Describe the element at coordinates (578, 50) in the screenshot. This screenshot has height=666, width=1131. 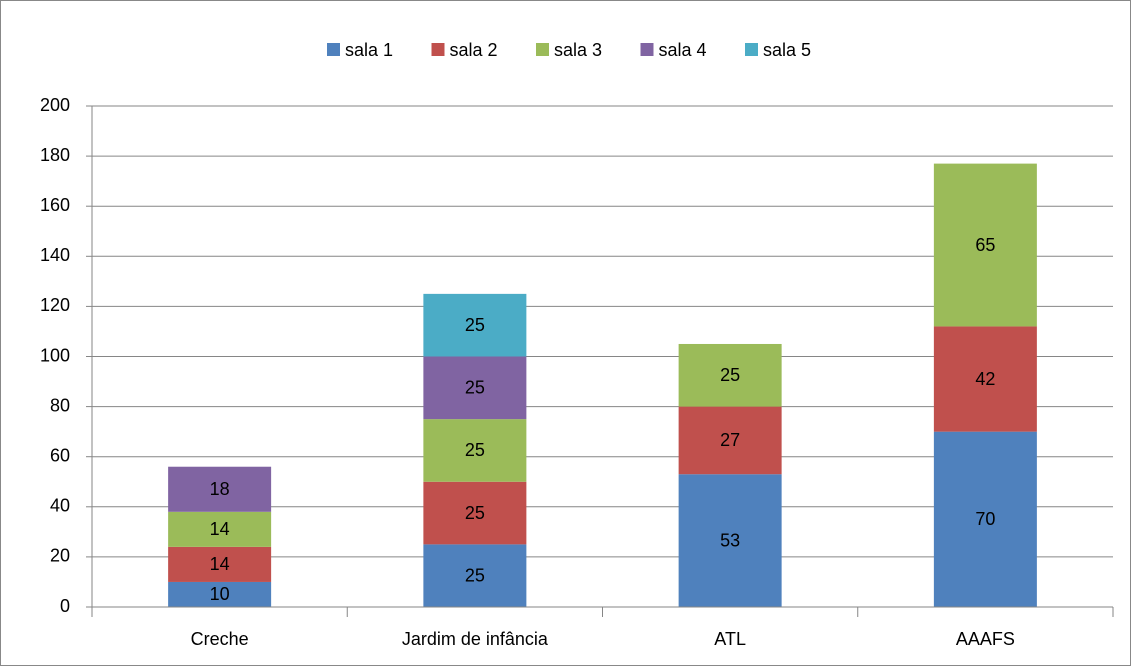
I see `legend-label: sala 3` at that location.